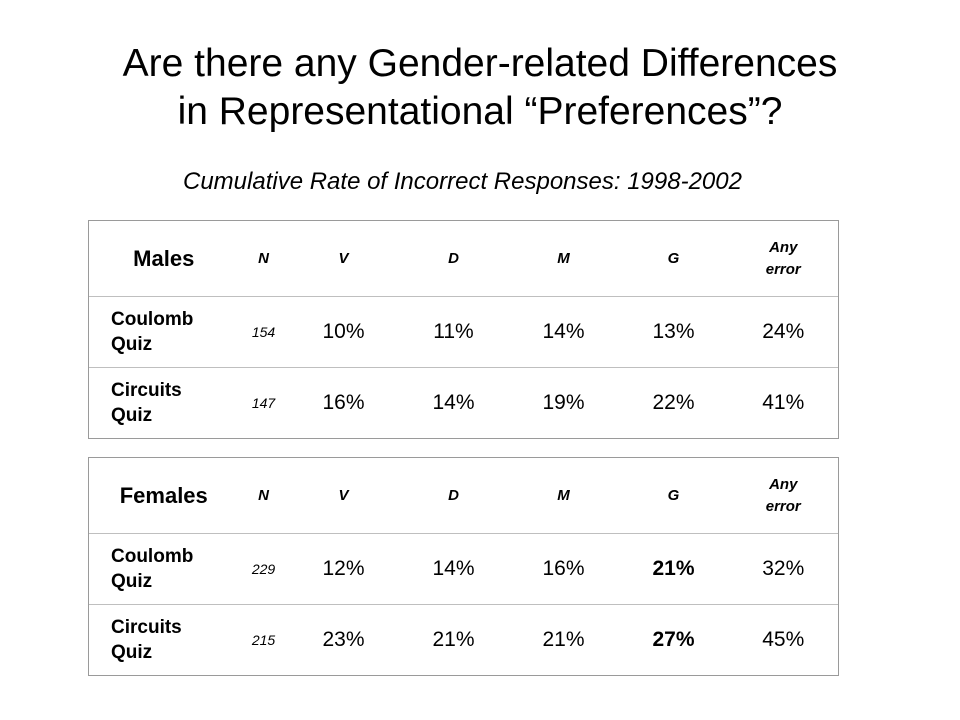 This screenshot has width=960, height=720. Describe the element at coordinates (263, 640) in the screenshot. I see `n-cell: 215` at that location.